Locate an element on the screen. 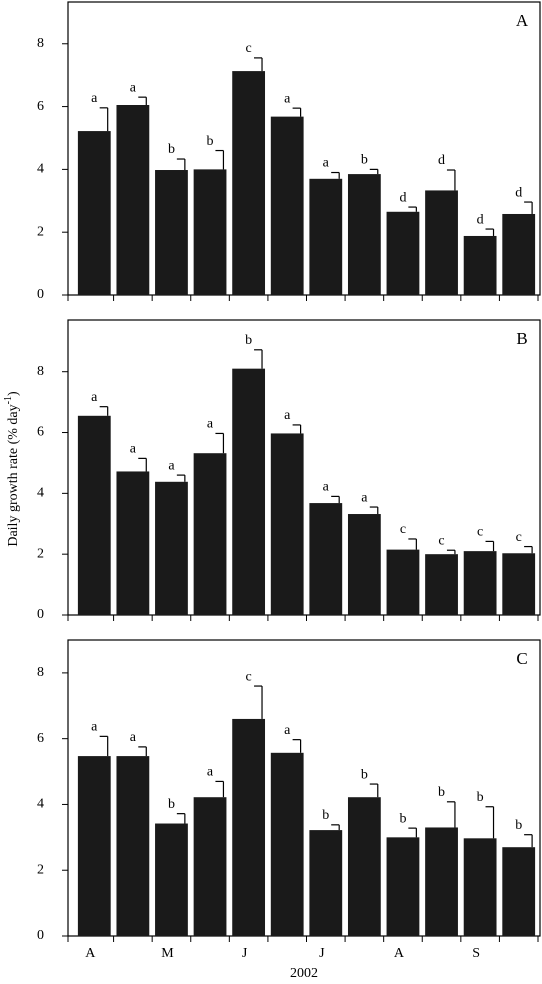 This screenshot has height=984, width=542. y-axis-label-end: ) is located at coordinates (13, 393).